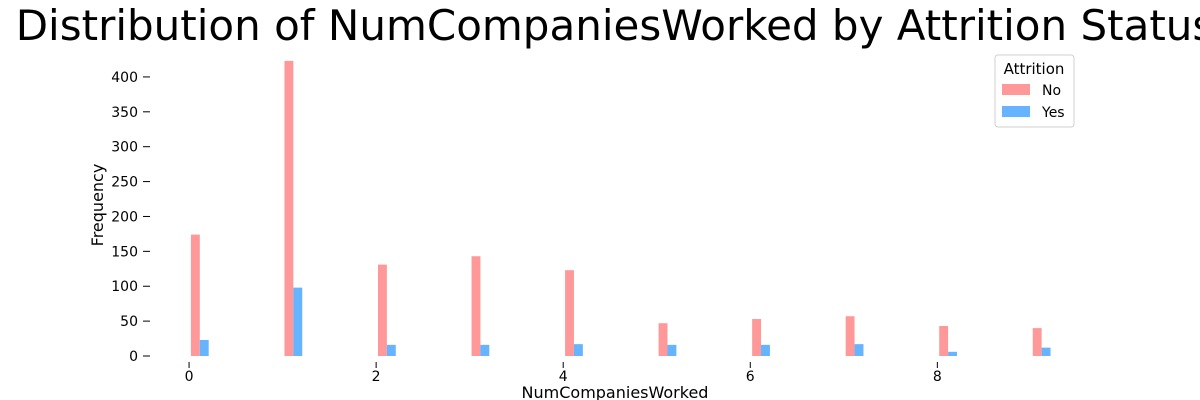 The width and height of the screenshot is (1200, 400). What do you see at coordinates (750, 377) in the screenshot?
I see `x-tick-label: 6` at bounding box center [750, 377].